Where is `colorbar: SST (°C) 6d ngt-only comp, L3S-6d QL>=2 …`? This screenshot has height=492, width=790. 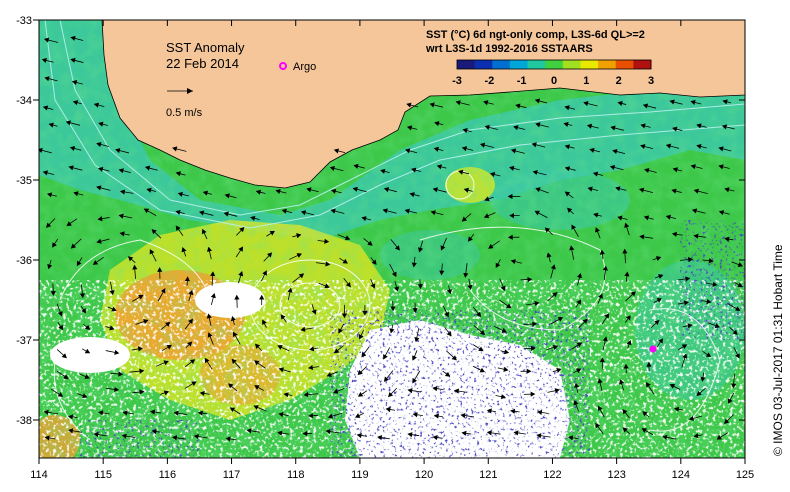
colorbar: SST (°C) 6d ngt-only comp, L3S-6d QL>=2 … is located at coordinates (539, 58).